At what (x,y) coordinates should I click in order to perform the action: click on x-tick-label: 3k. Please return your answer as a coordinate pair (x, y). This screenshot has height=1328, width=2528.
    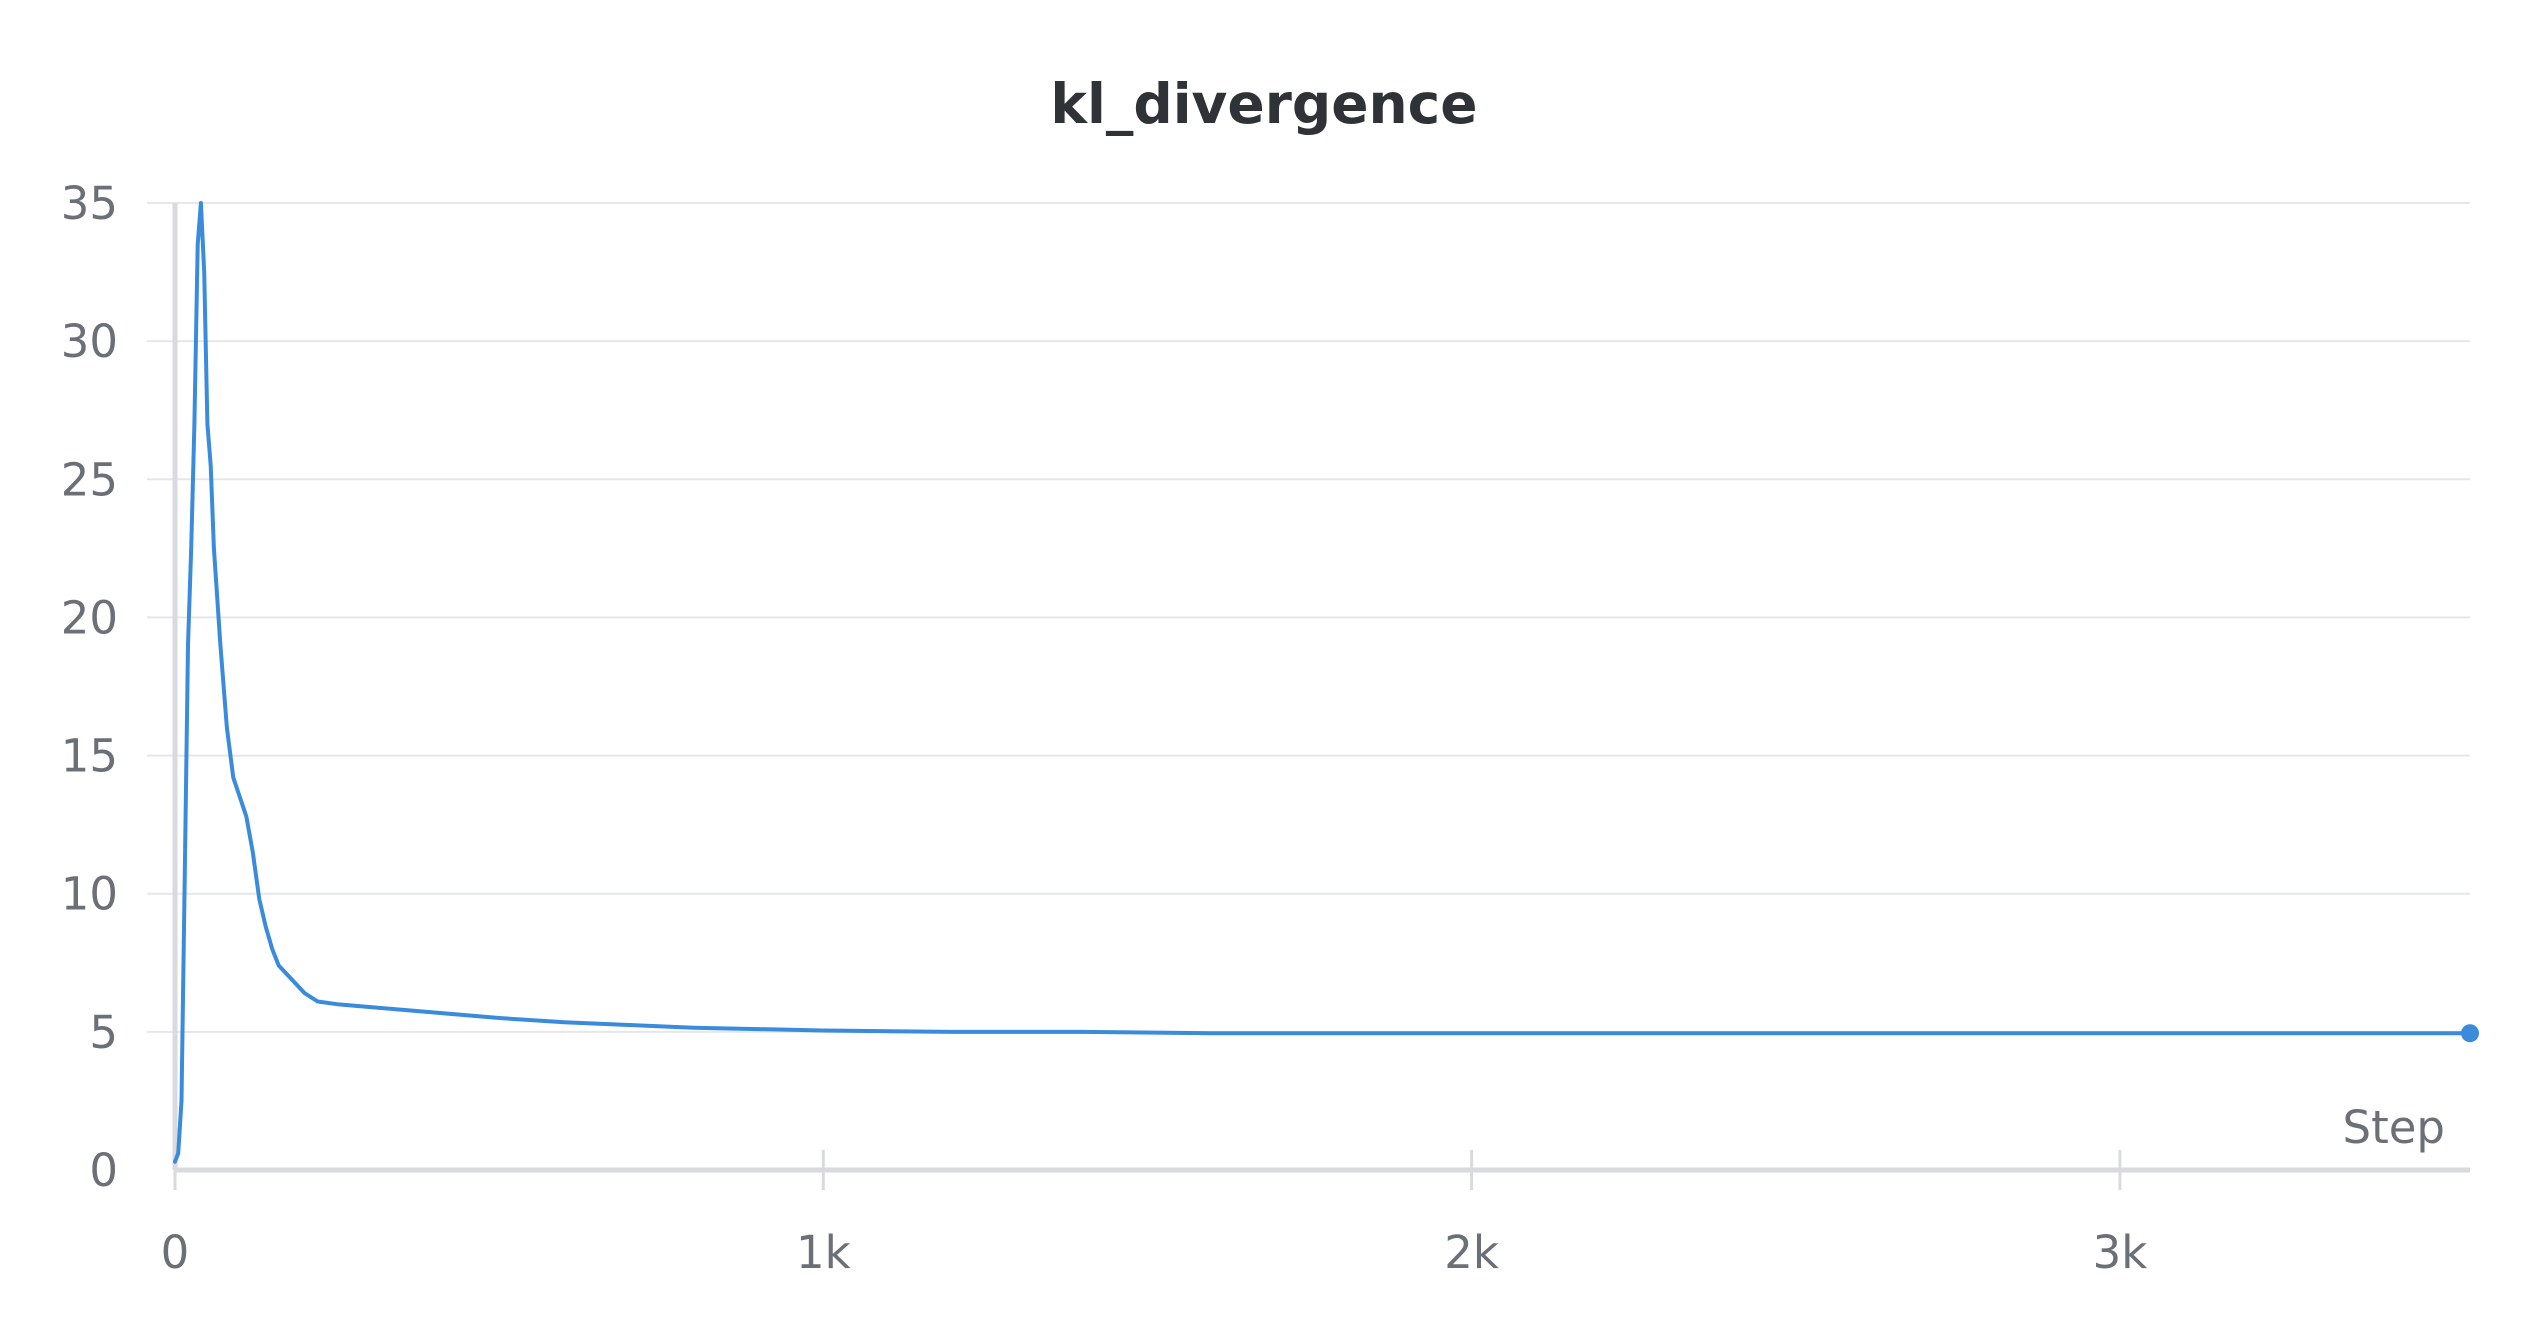
    Looking at the image, I should click on (2120, 1252).